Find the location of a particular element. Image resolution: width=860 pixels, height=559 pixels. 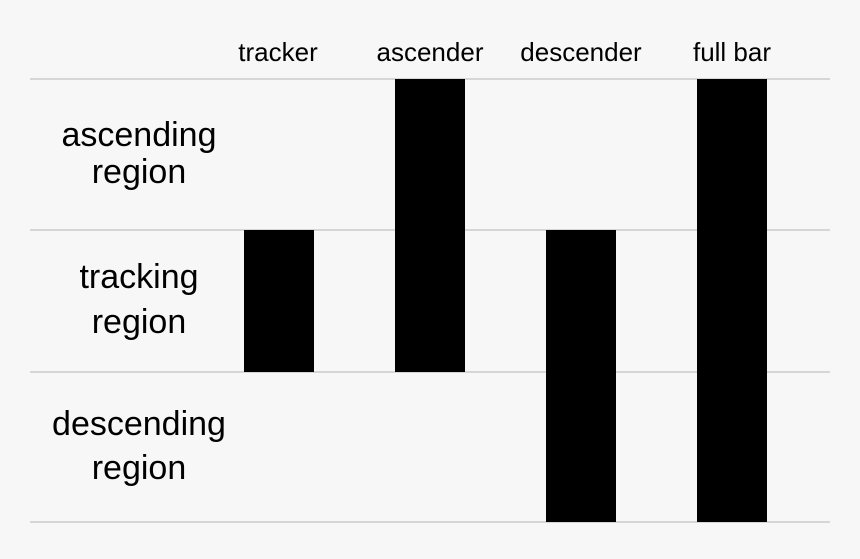

column-label: ascender is located at coordinates (430, 52).